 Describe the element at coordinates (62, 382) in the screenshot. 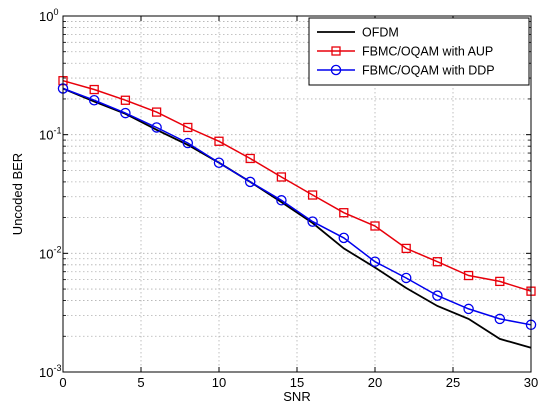

I see `x-tick-label: 0` at that location.